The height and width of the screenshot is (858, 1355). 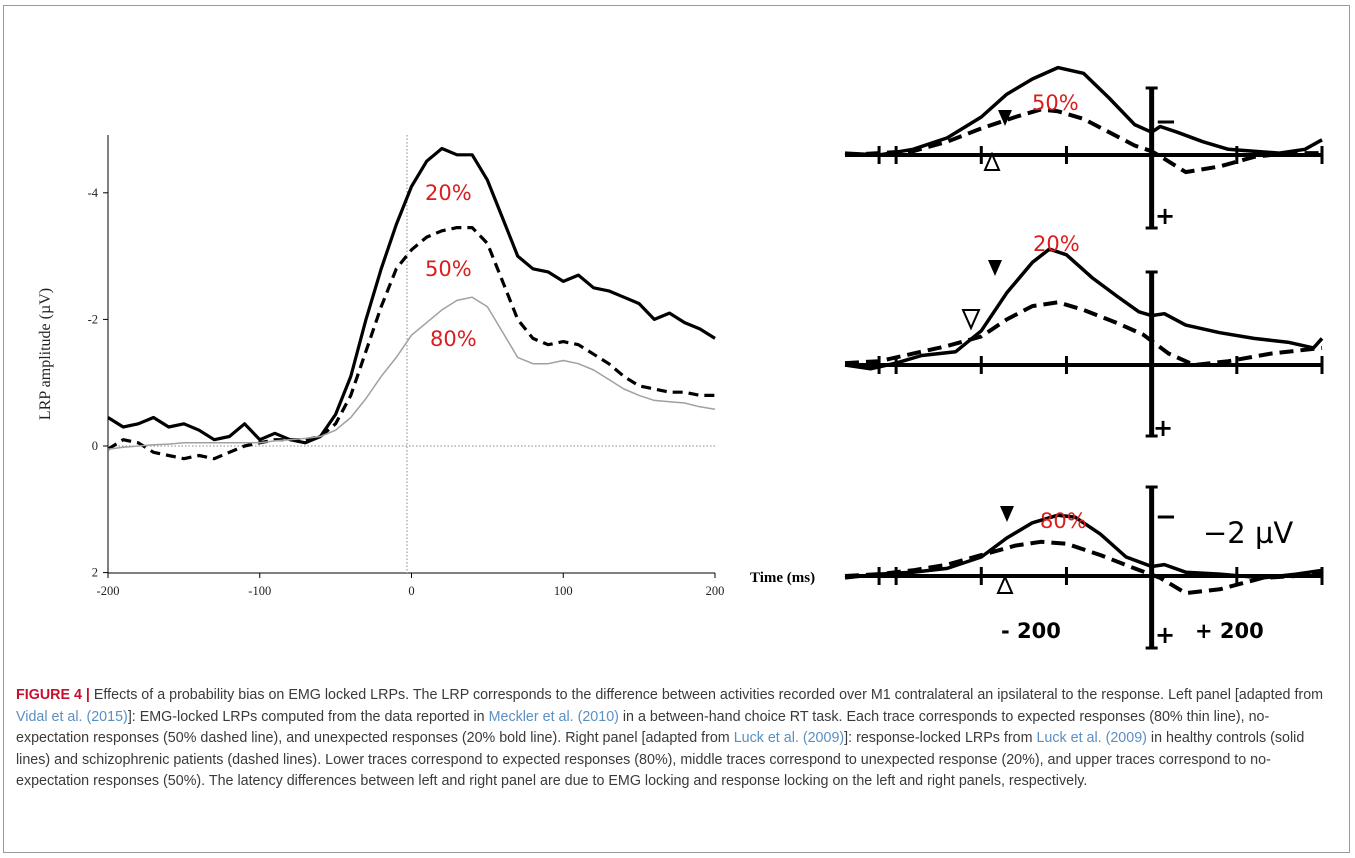 What do you see at coordinates (259, 591) in the screenshot?
I see `x-tick-label: -100` at bounding box center [259, 591].